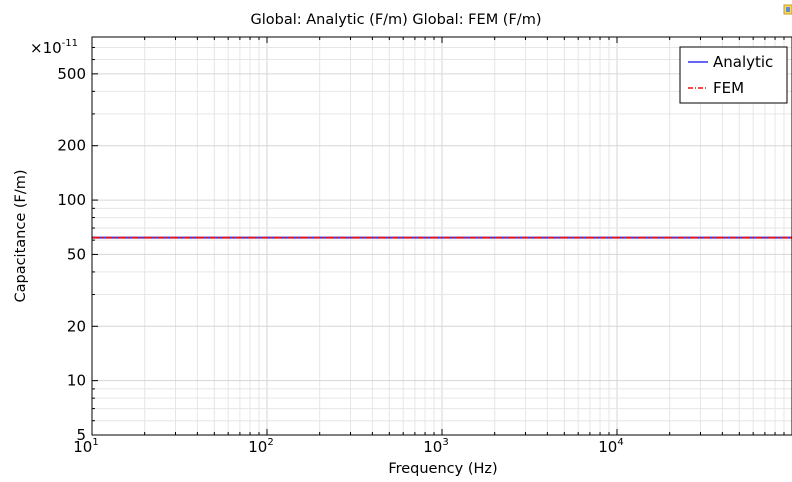  I want to click on y-tick-label: 500, so click(71, 74).